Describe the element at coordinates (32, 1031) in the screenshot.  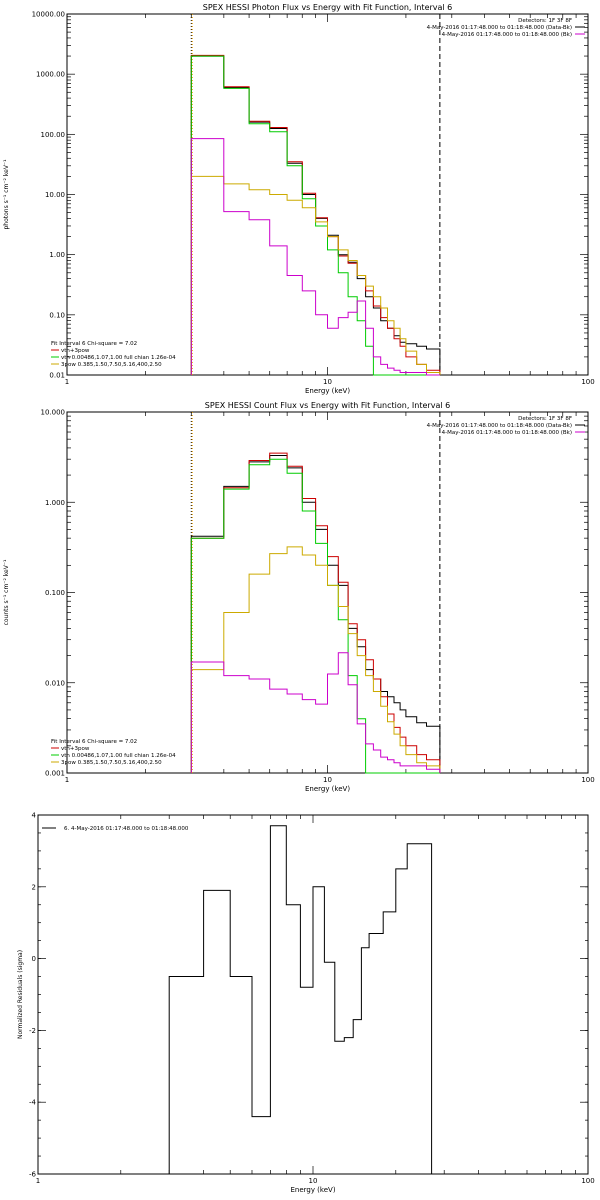
I see `y-tick-label: -2` at that location.